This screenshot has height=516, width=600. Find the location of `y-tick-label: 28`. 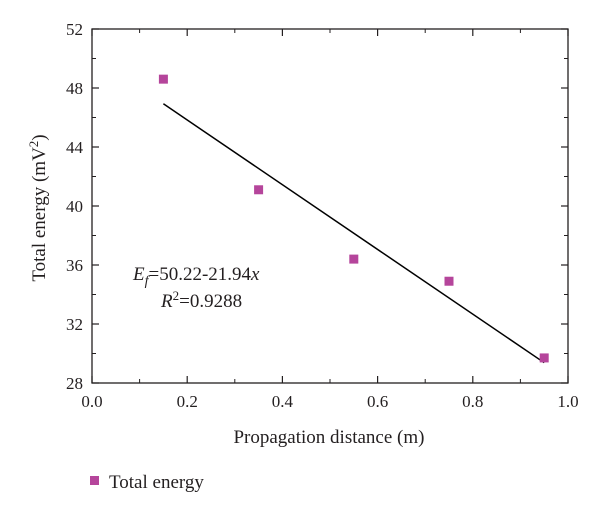

y-tick-label: 28 is located at coordinates (74, 383).